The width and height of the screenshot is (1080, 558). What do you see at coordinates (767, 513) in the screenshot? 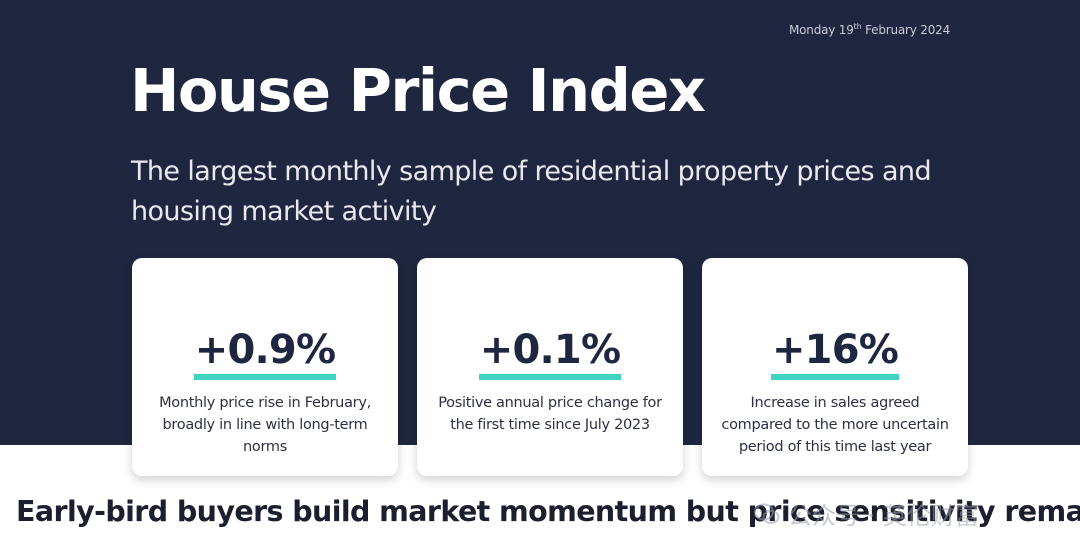
I see `wechat-logo-icon` at bounding box center [767, 513].